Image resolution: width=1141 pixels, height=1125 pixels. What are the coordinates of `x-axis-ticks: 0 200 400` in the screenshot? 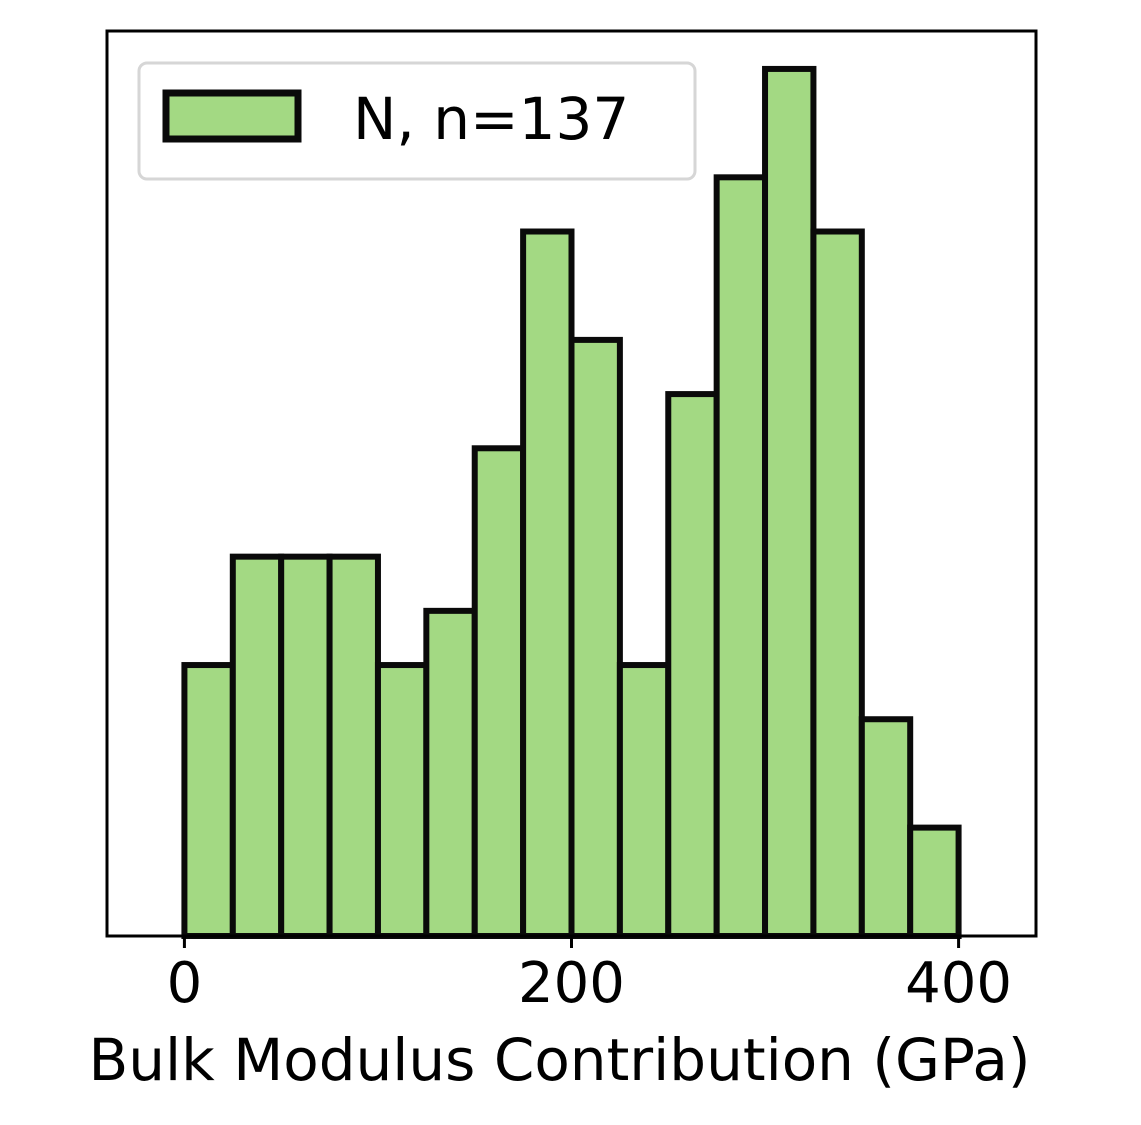 It's located at (589, 976).